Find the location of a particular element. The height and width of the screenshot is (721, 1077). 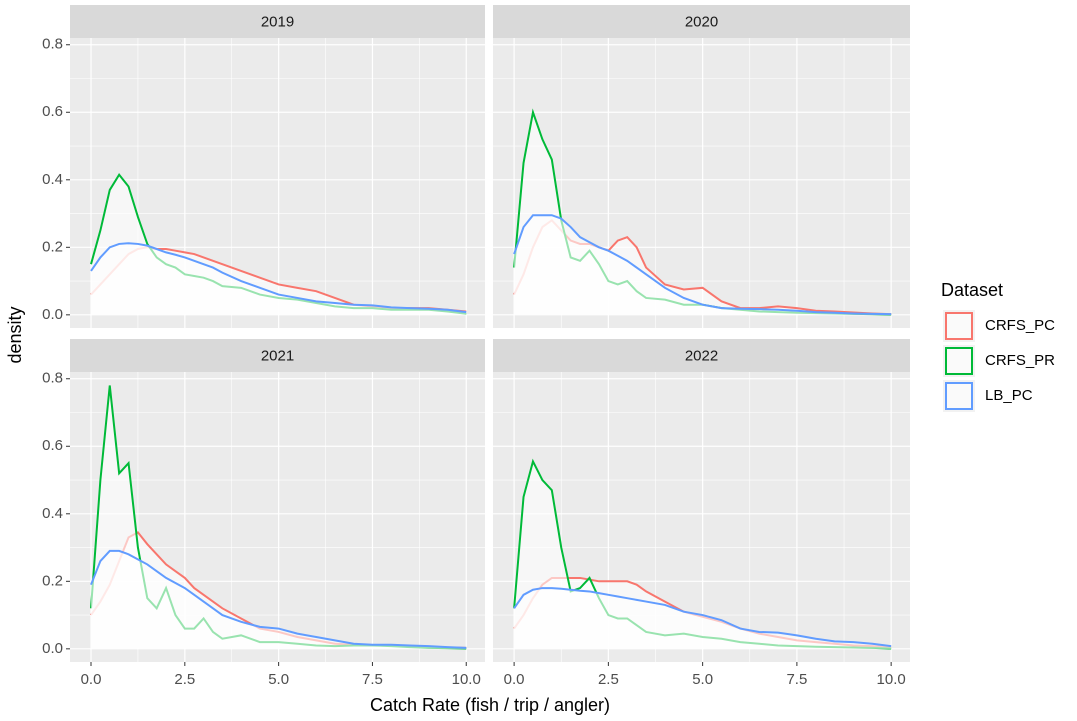

strip-label: 2019 is located at coordinates (277, 21).